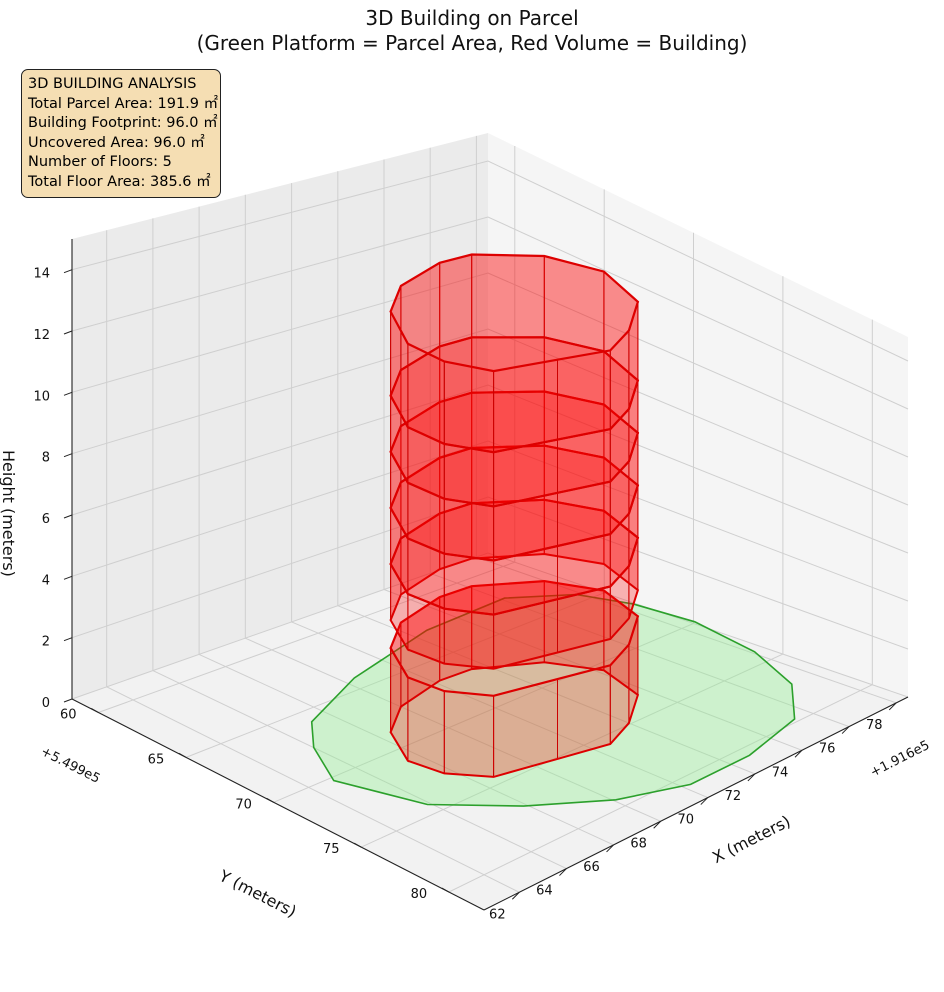 This screenshot has width=944, height=992. I want to click on info-line-floors: Number of Floors: 5, so click(100, 162).